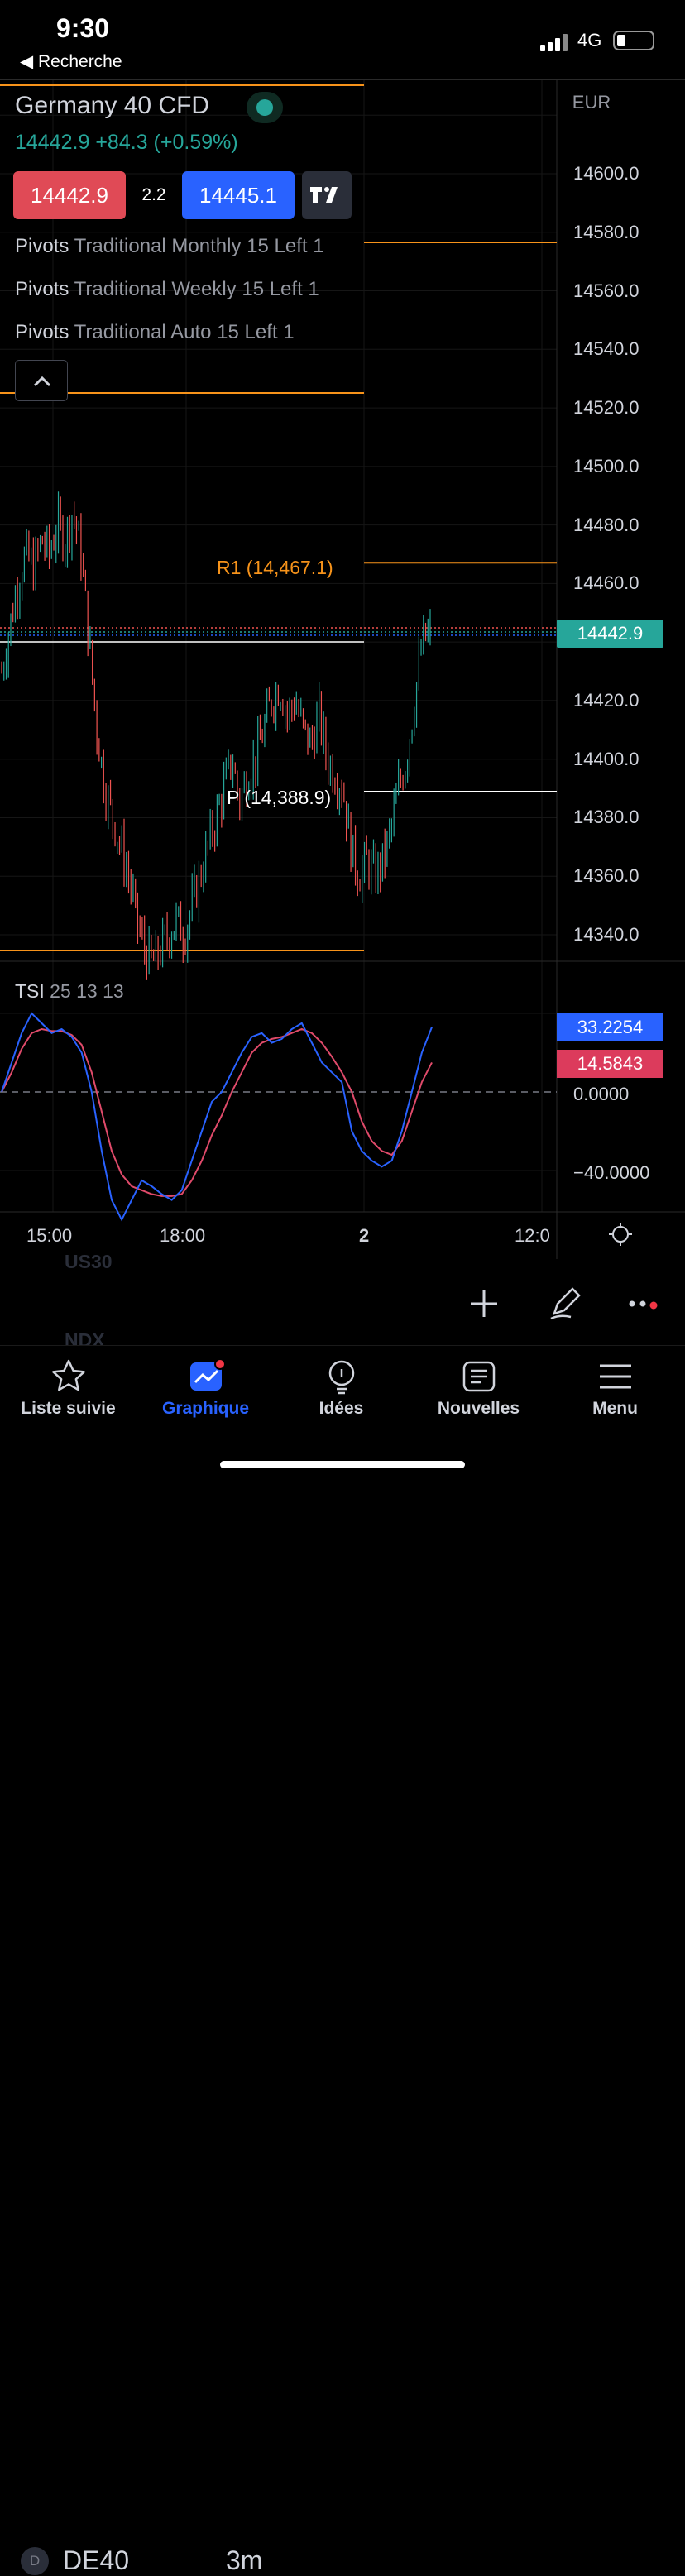 The width and height of the screenshot is (685, 2576). What do you see at coordinates (68, 1391) in the screenshot?
I see `tab-watchlist: Liste suivie` at bounding box center [68, 1391].